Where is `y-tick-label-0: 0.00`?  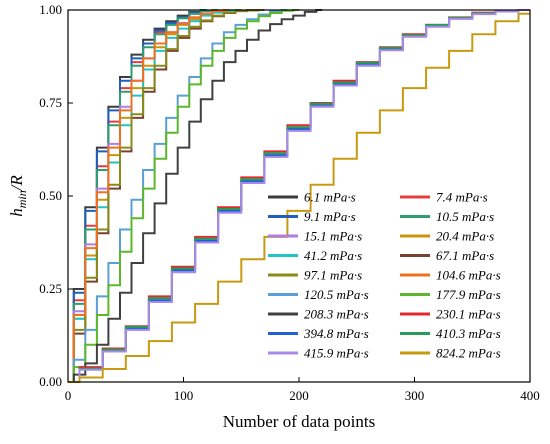 y-tick-label-0: 0.00 is located at coordinates (50, 381).